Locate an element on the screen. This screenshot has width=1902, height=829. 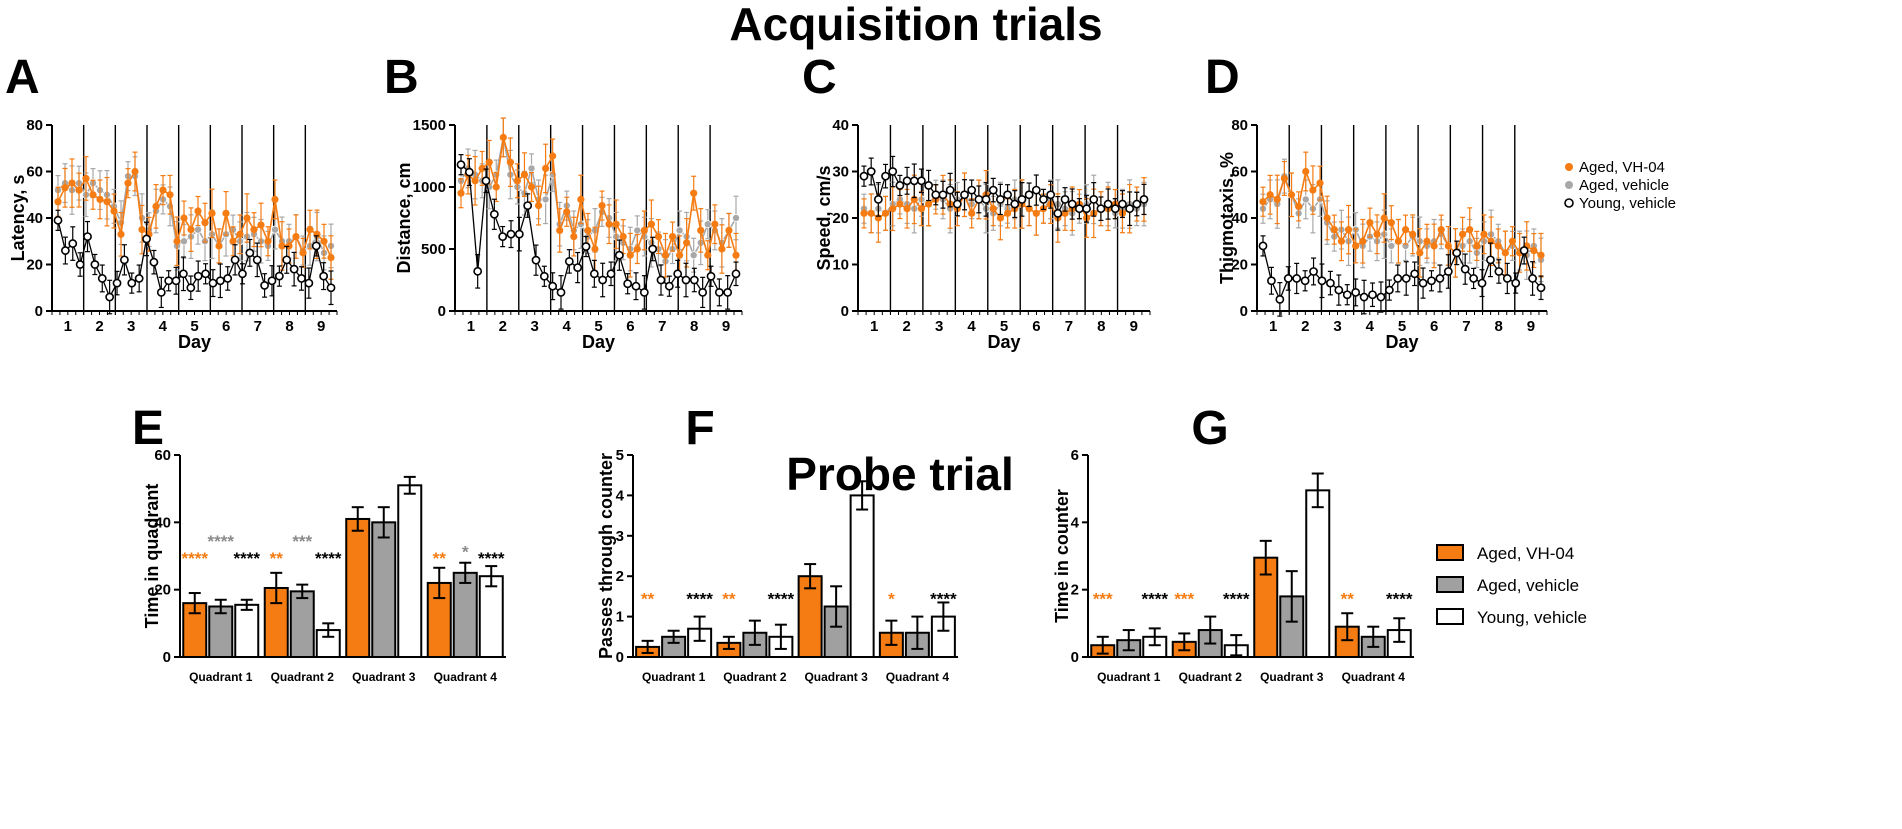
series-aged-vehicle is located at coordinates (598, 200).